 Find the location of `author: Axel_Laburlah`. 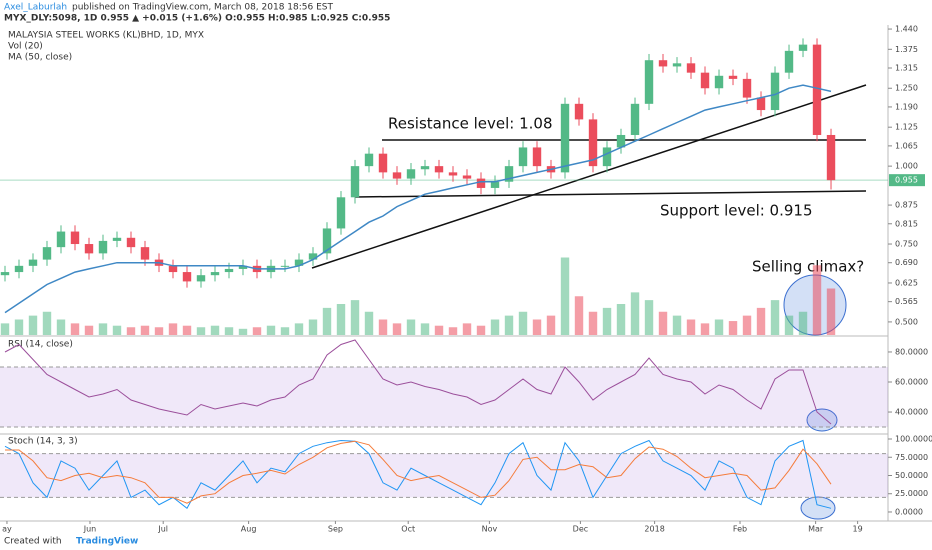

author: Axel_Laburlah is located at coordinates (35, 8).